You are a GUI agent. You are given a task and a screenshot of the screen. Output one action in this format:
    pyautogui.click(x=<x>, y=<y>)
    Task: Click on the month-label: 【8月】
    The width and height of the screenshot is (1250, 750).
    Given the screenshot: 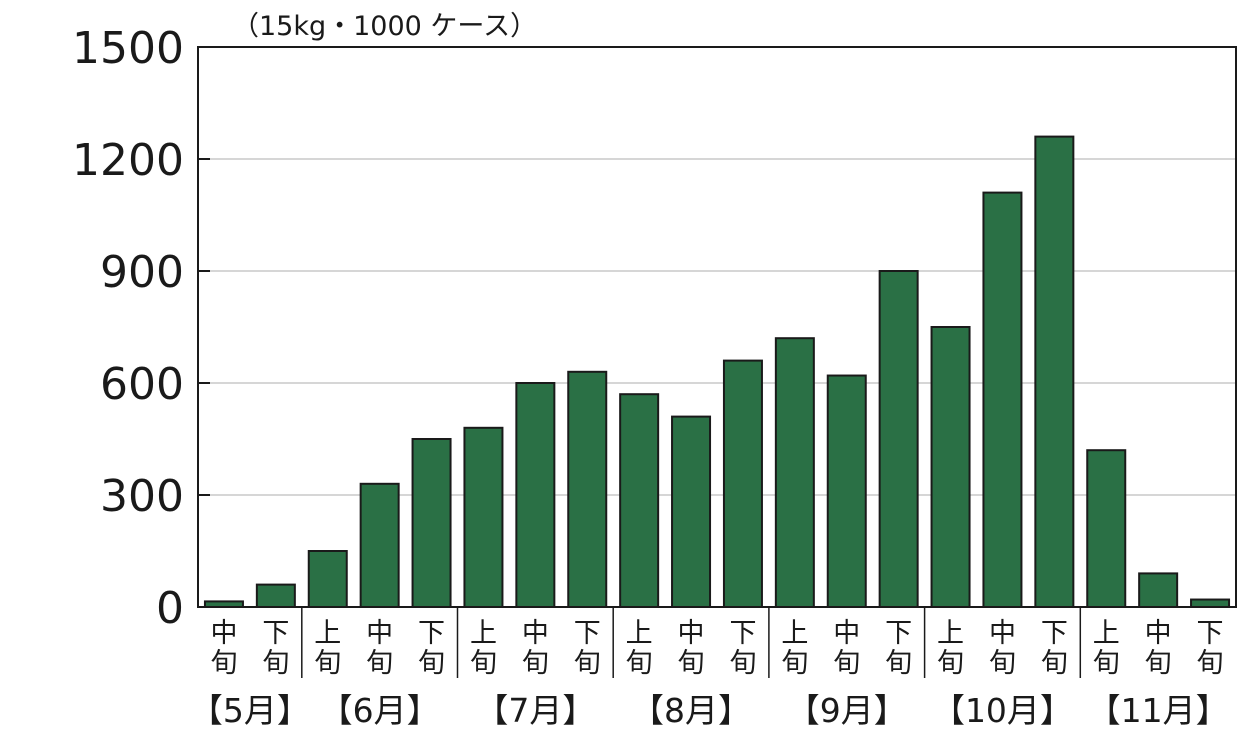 What is the action you would take?
    pyautogui.click(x=691, y=710)
    